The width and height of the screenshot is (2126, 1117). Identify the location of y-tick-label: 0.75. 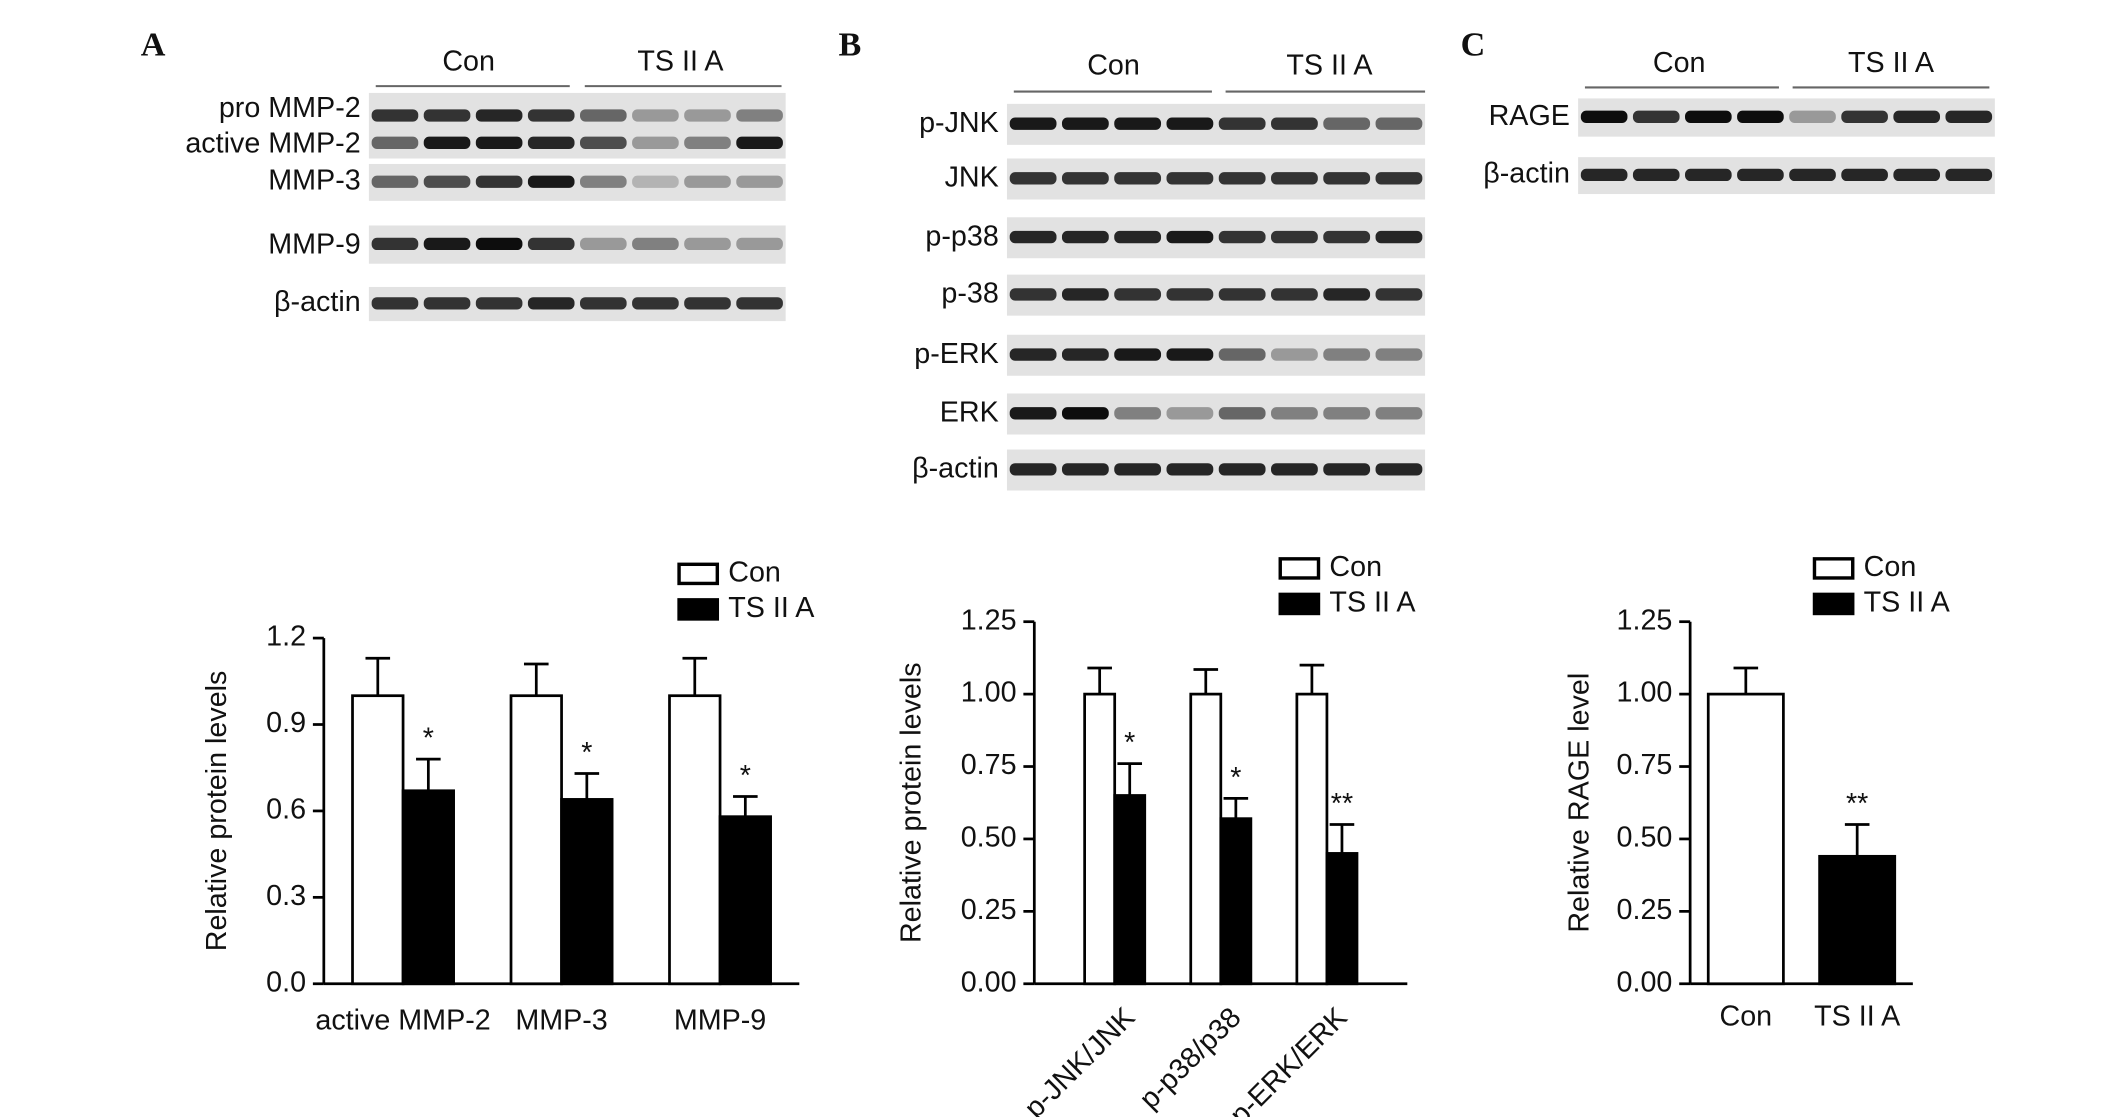
(1645, 765).